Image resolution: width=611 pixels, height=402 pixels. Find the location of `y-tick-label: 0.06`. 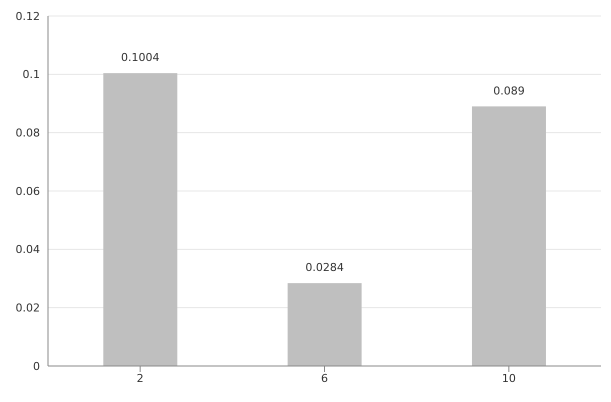

y-tick-label: 0.06 is located at coordinates (28, 191).